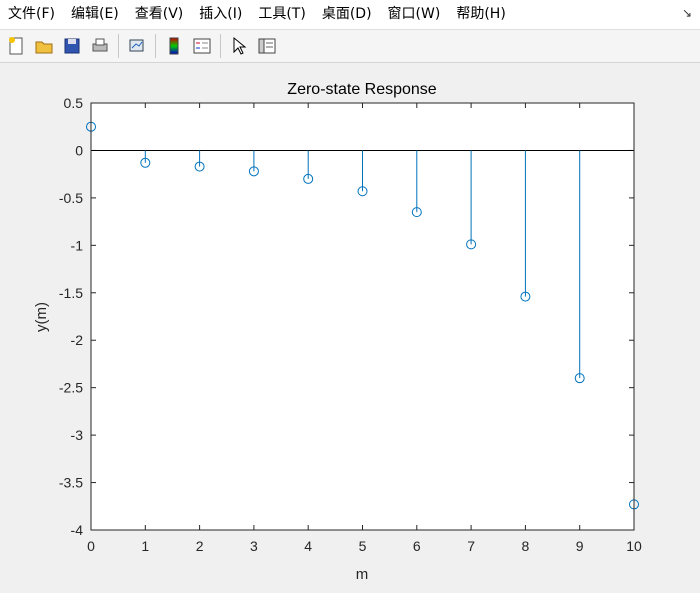 Image resolution: width=700 pixels, height=593 pixels. What do you see at coordinates (94, 14) in the screenshot?
I see `menu-edit: 编辑(E)` at bounding box center [94, 14].